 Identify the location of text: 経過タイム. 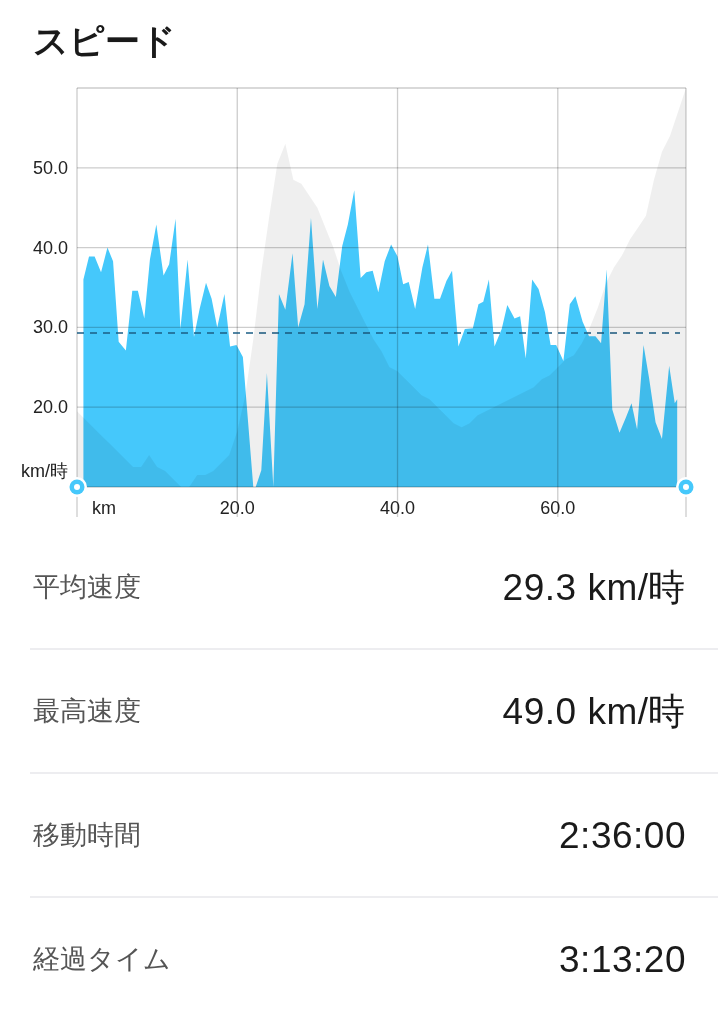
(101, 959).